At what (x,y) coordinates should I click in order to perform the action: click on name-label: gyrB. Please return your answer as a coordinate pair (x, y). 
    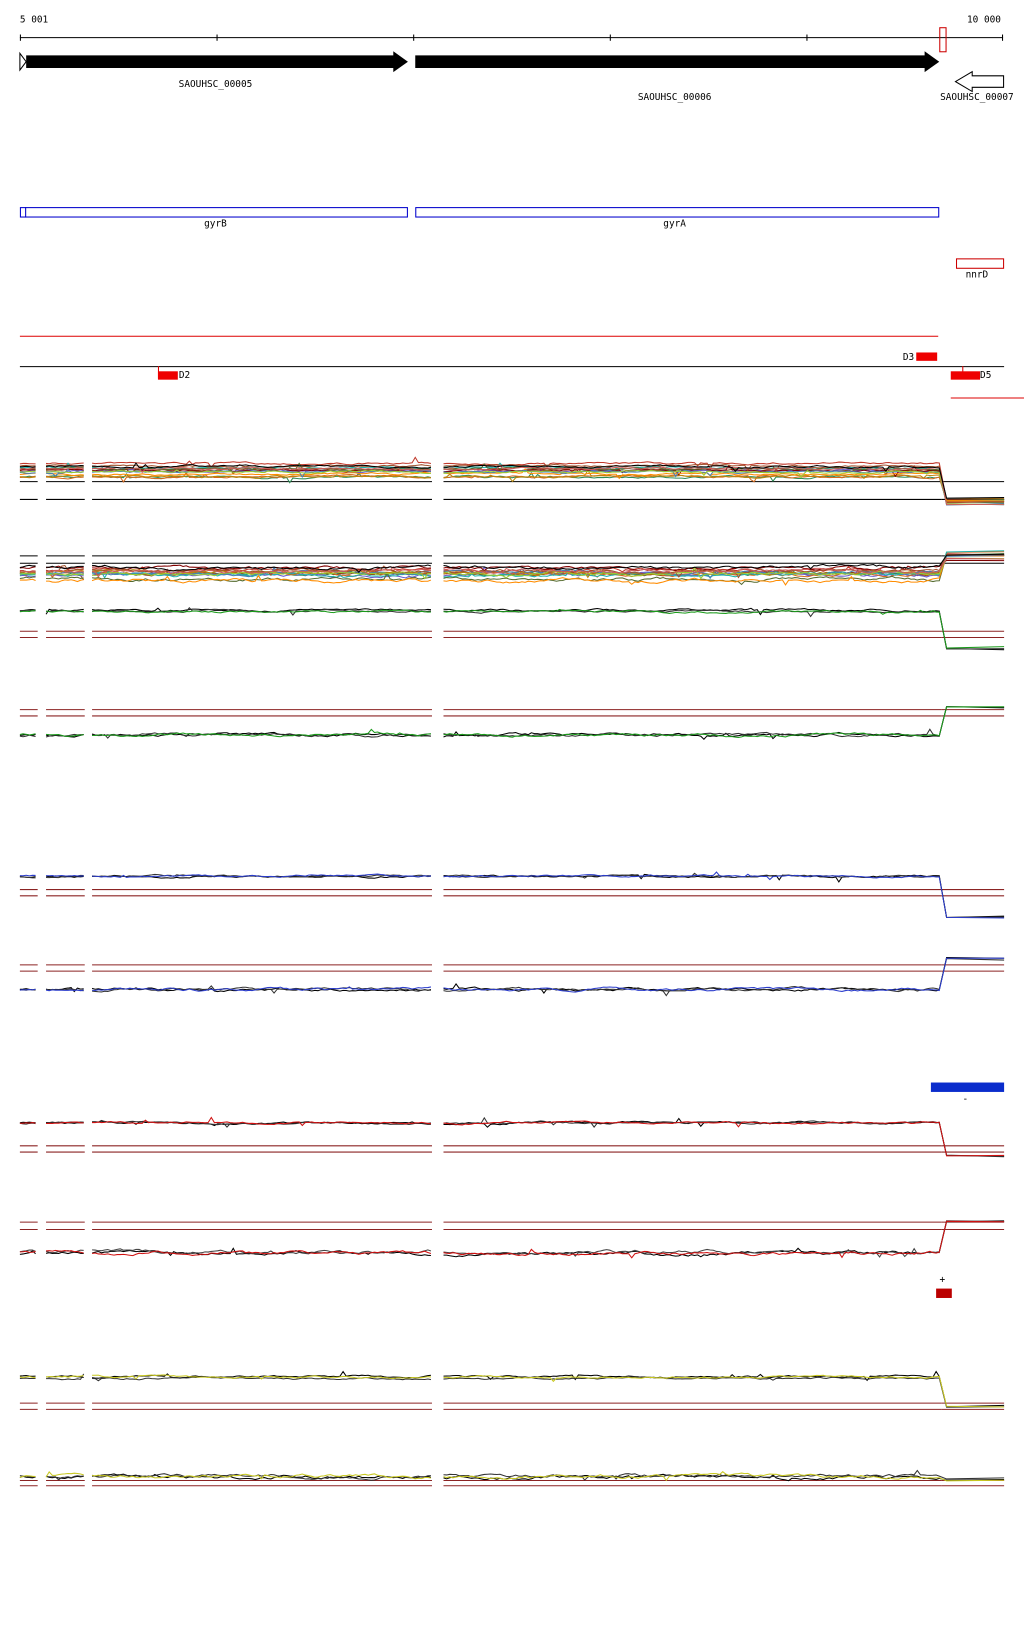
    Looking at the image, I should click on (215, 223).